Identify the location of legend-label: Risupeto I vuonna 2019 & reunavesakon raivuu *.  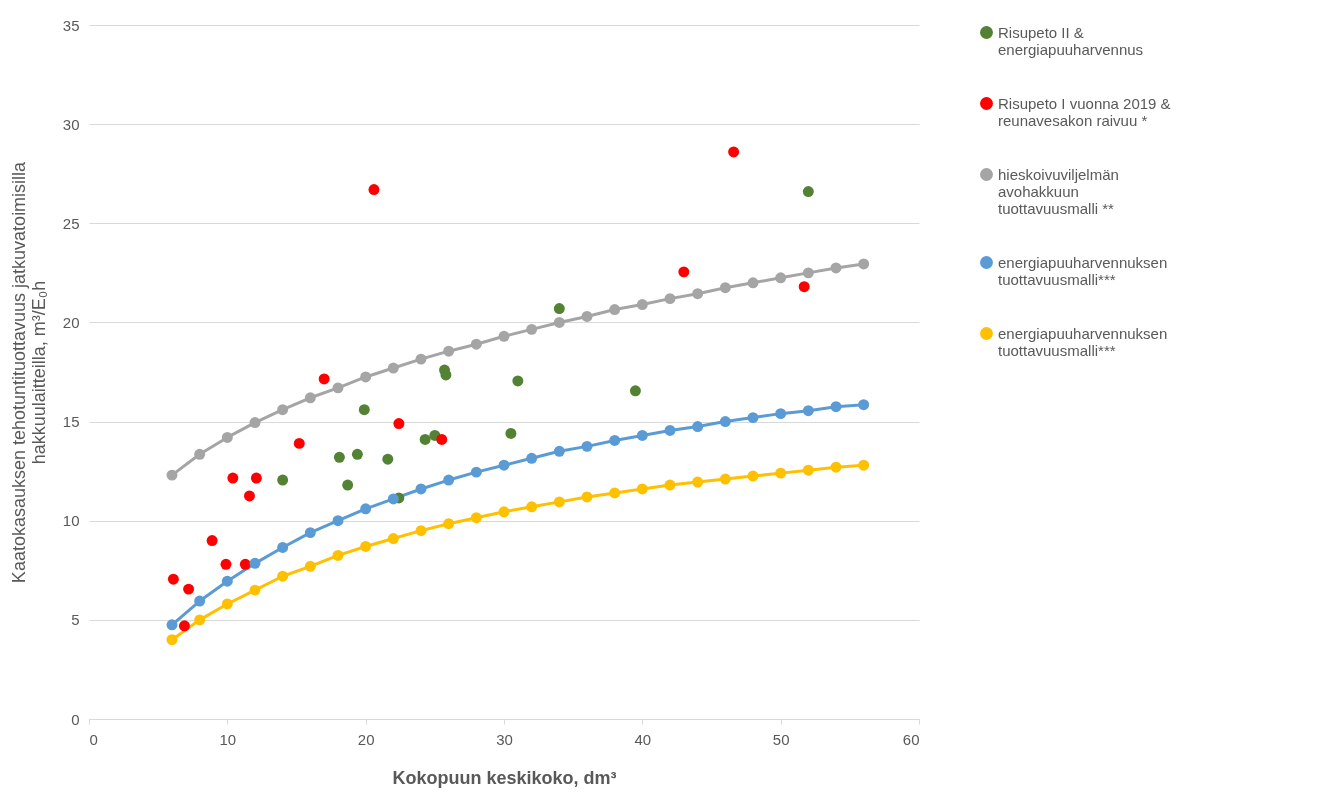
(1084, 111).